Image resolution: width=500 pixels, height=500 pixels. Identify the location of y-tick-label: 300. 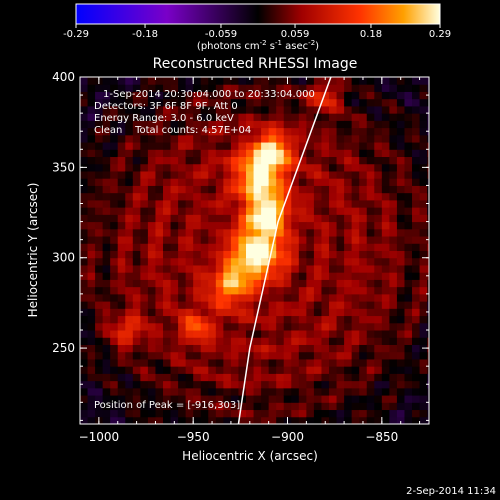
(63, 258).